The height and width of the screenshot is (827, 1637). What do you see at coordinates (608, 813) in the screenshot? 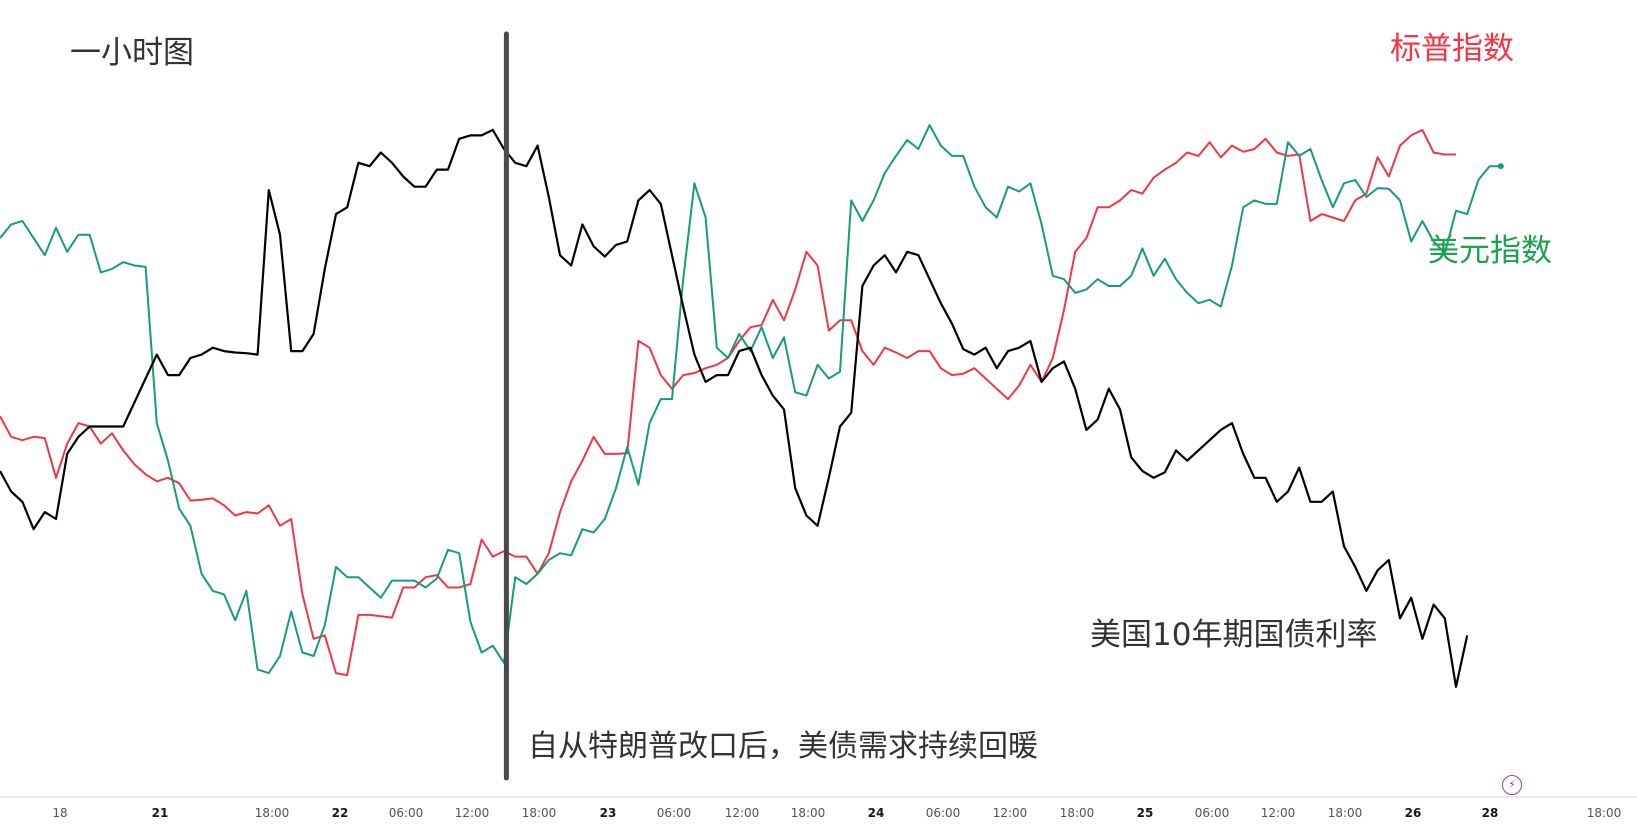
I see `x-tick-label: 23` at bounding box center [608, 813].